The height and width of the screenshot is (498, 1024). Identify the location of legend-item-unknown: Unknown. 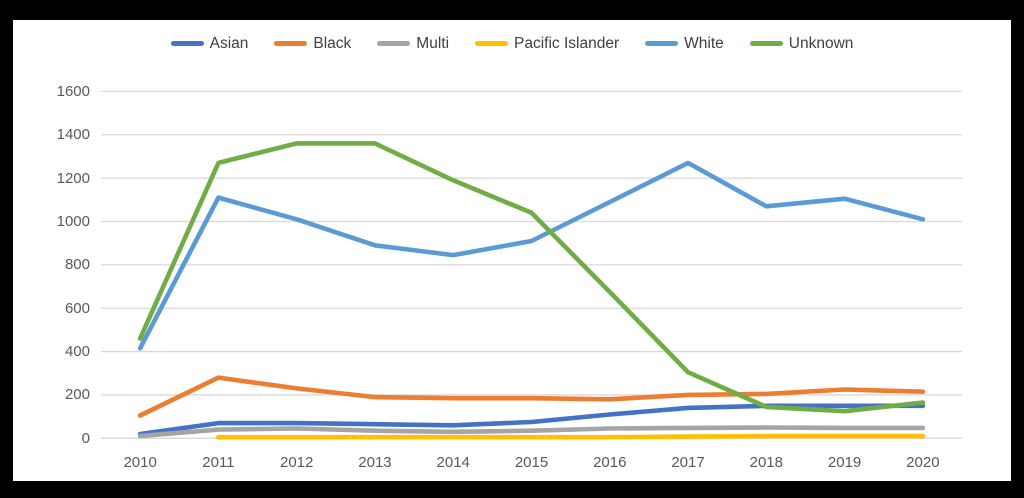
(801, 43).